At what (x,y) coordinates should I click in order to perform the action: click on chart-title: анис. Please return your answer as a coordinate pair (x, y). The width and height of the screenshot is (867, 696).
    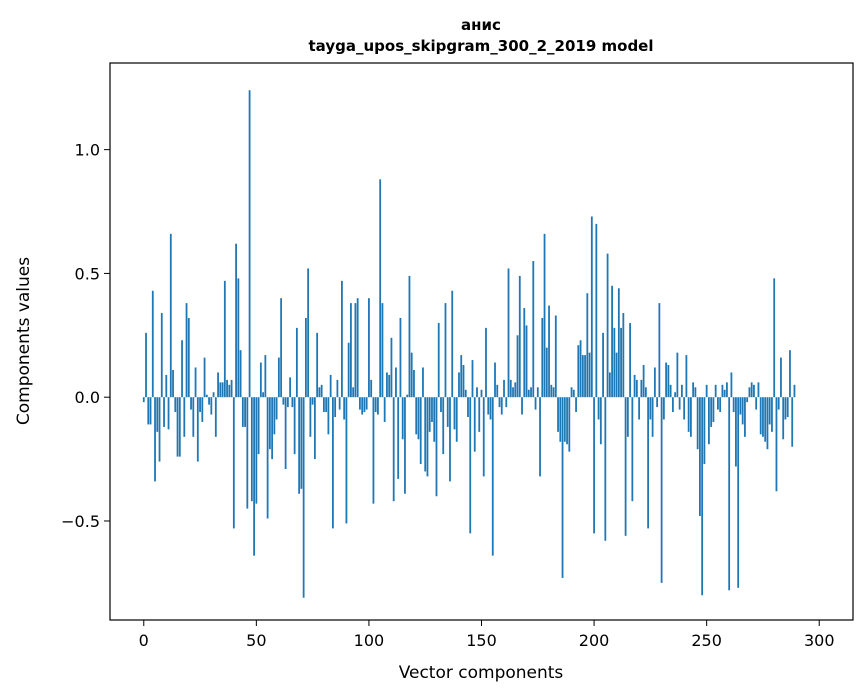
    Looking at the image, I should click on (481, 25).